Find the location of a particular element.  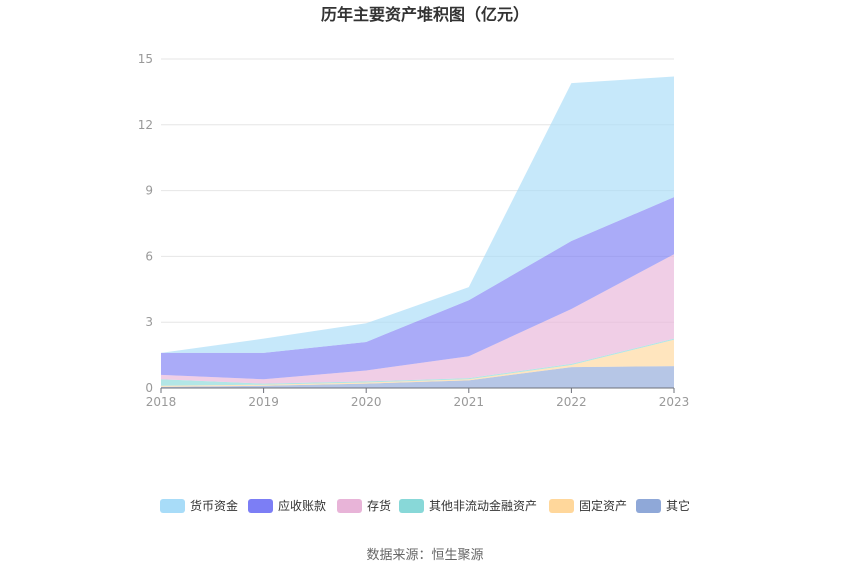

x-tick-label: 2022 is located at coordinates (571, 402).